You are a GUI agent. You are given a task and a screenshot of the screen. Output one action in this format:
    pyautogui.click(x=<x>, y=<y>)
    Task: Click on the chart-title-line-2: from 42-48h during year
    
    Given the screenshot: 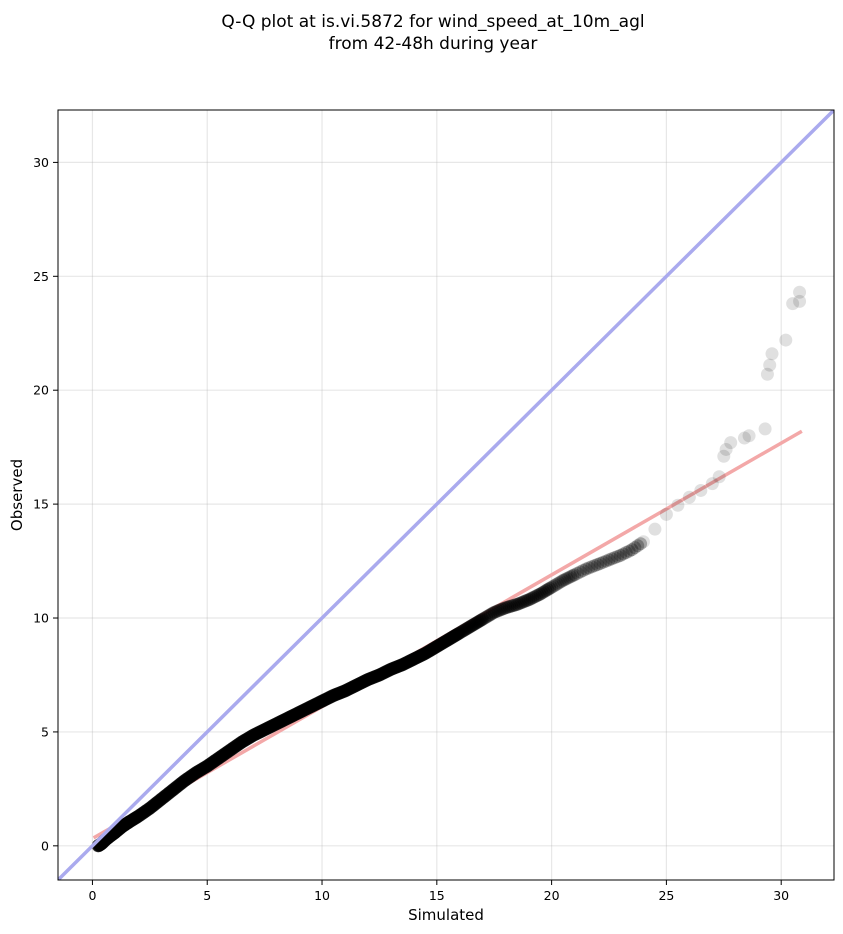 What is the action you would take?
    pyautogui.click(x=433, y=44)
    